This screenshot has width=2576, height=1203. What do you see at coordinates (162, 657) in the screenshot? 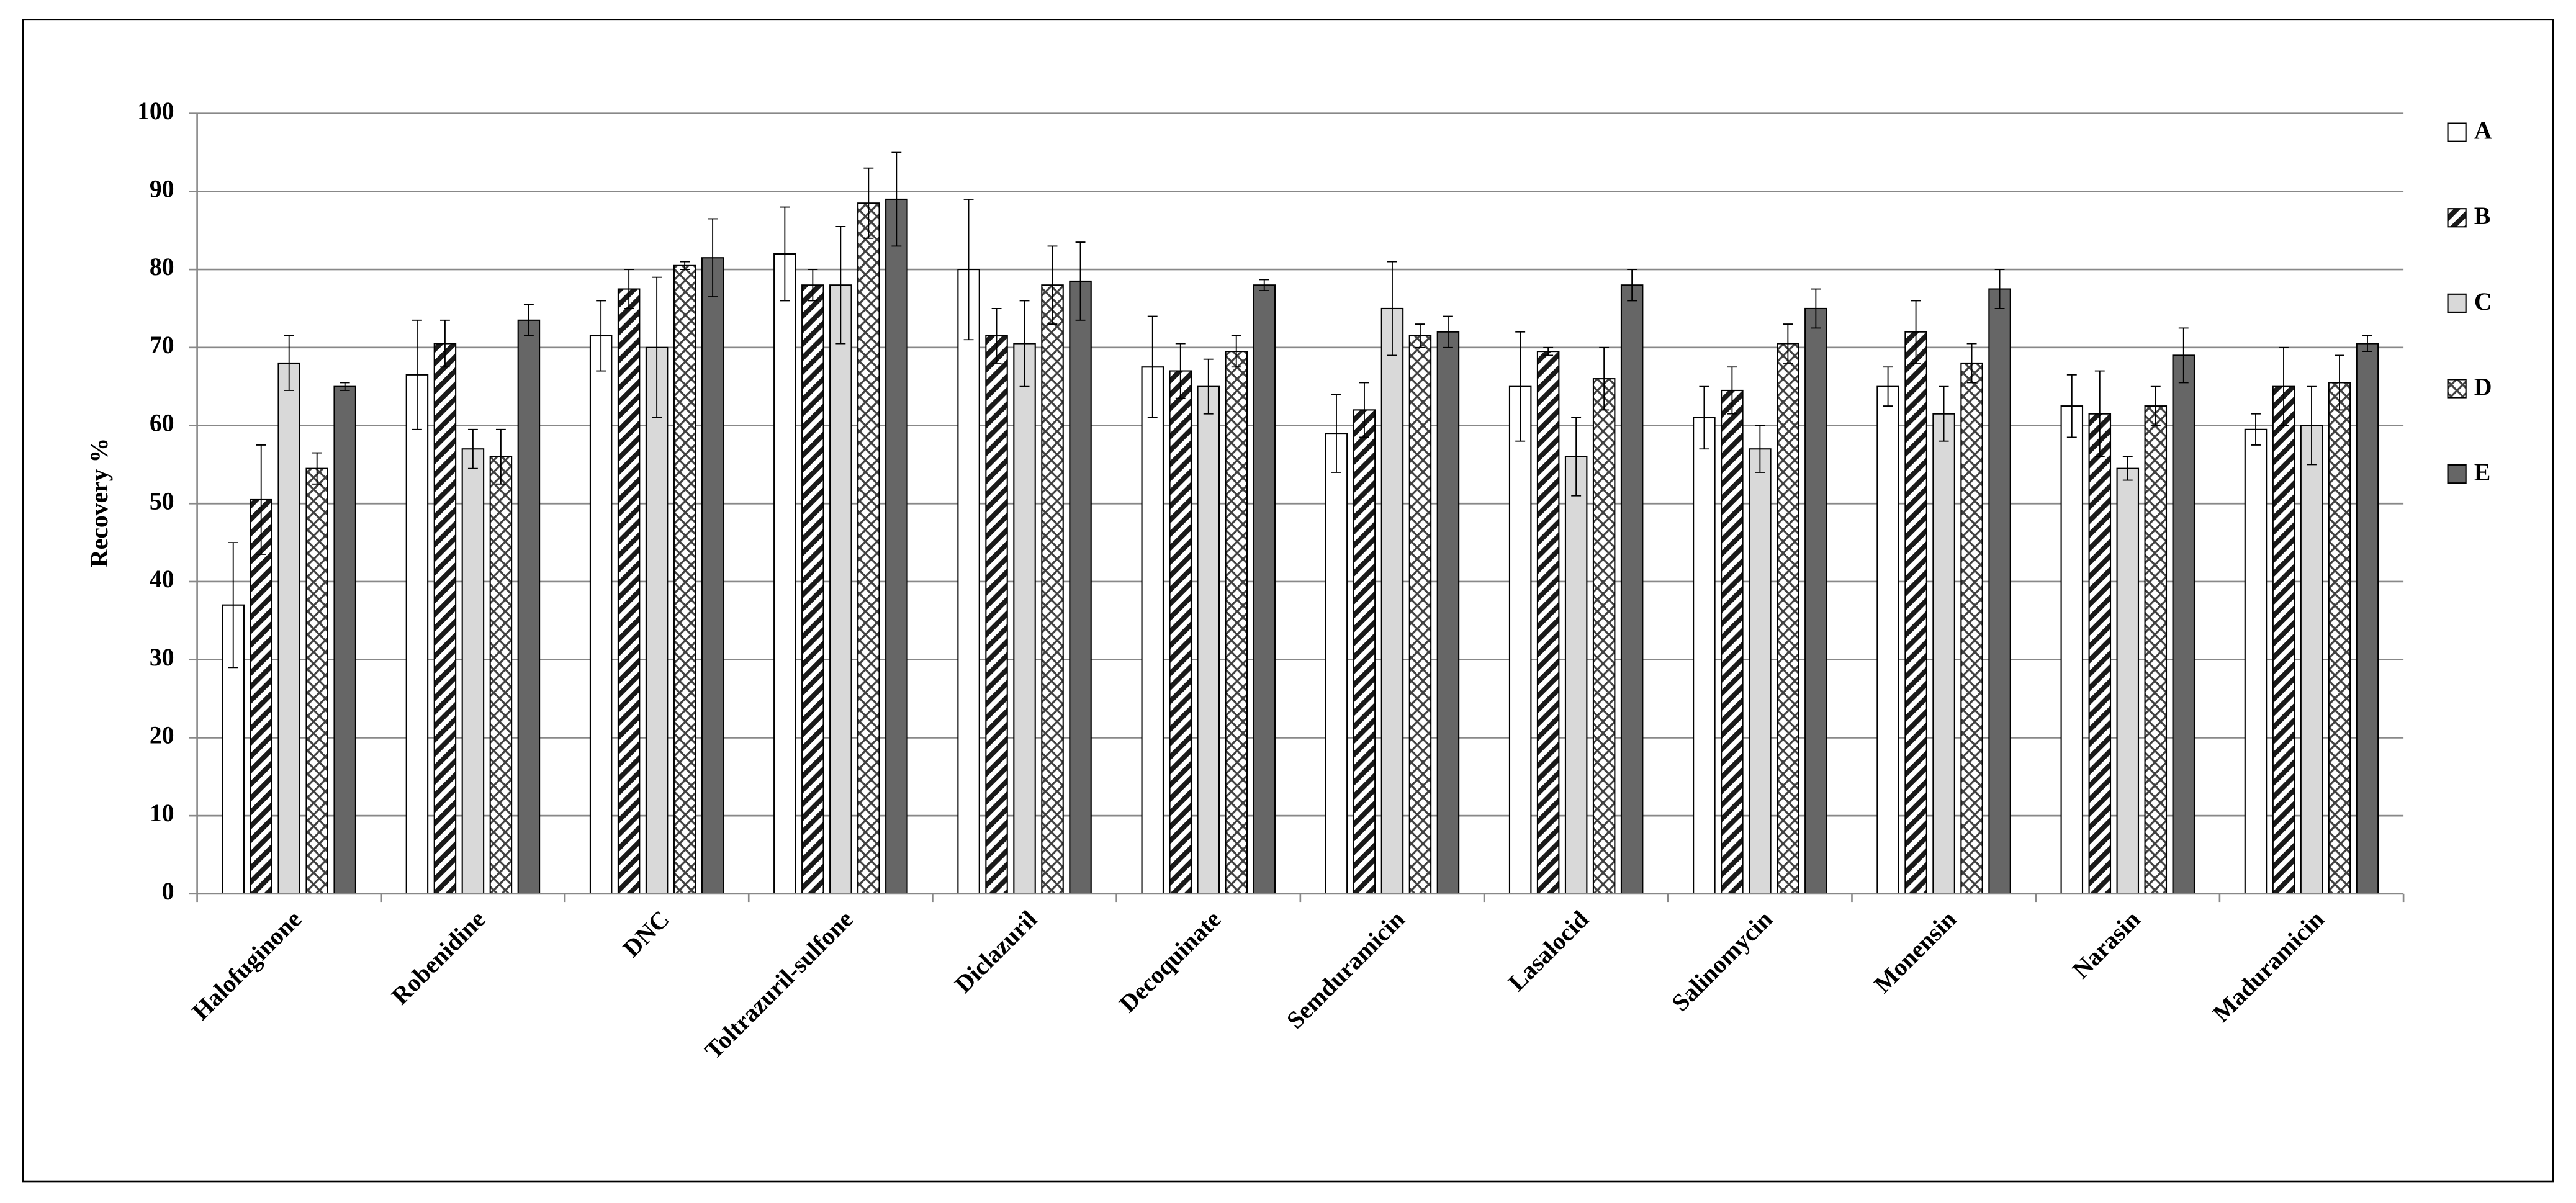
I see `y-tick-label: 30` at bounding box center [162, 657].